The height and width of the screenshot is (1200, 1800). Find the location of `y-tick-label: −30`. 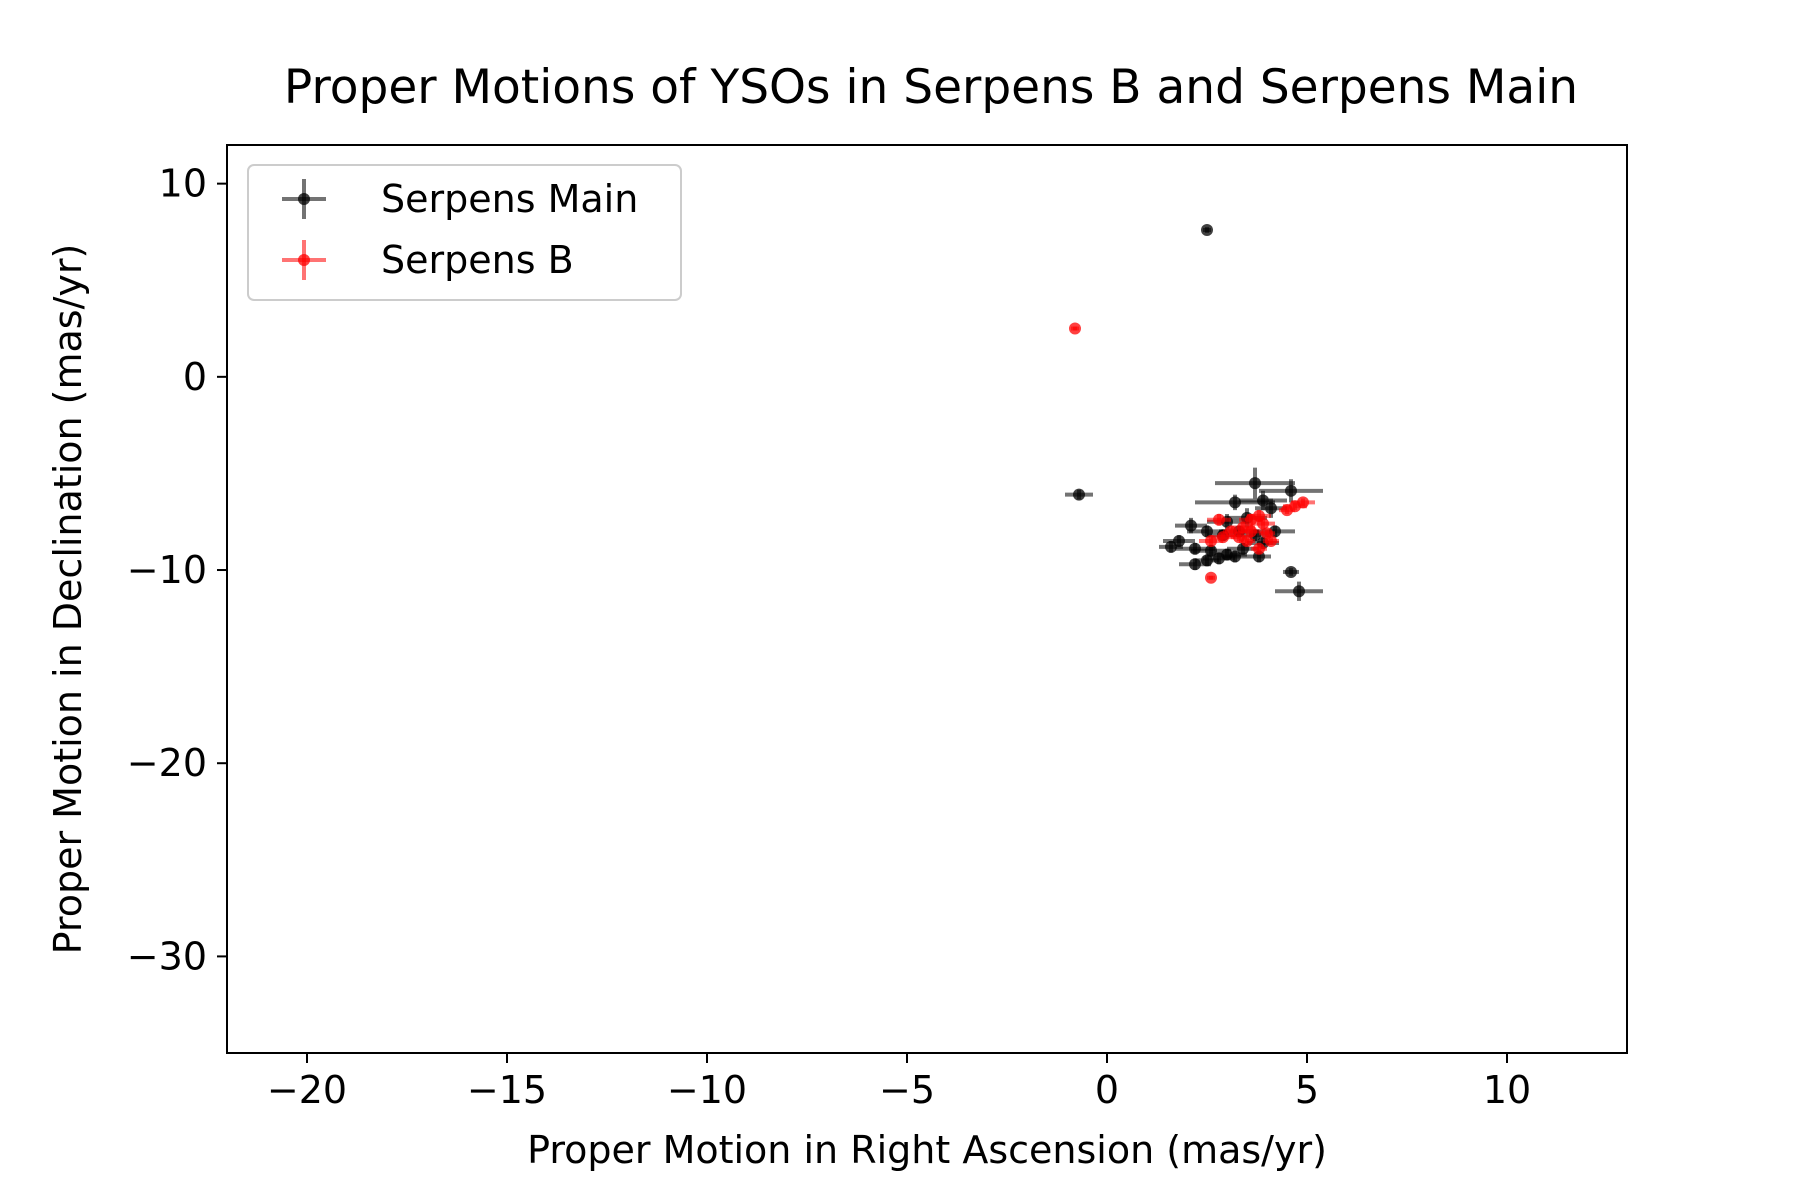

y-tick-label: −30 is located at coordinates (167, 956).